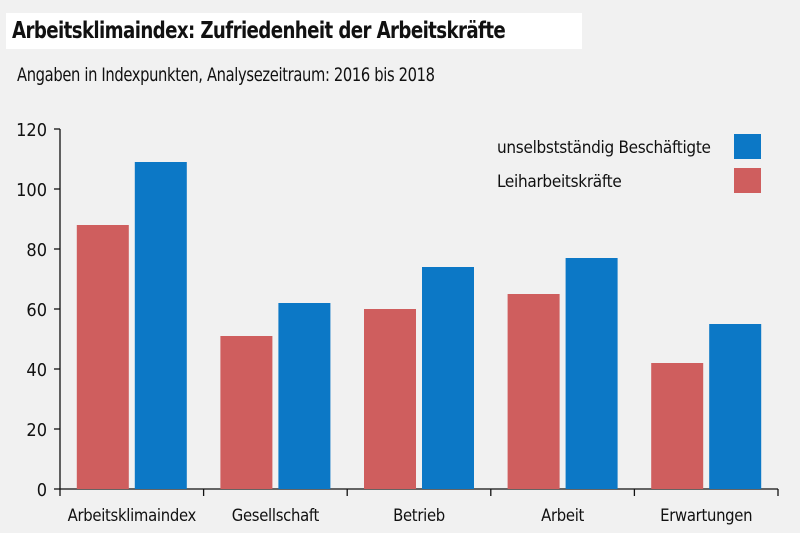 The height and width of the screenshot is (533, 800). Describe the element at coordinates (604, 148) in the screenshot. I see `legend-label-unselbststaendig: unselbstständig Beschäftigte` at that location.